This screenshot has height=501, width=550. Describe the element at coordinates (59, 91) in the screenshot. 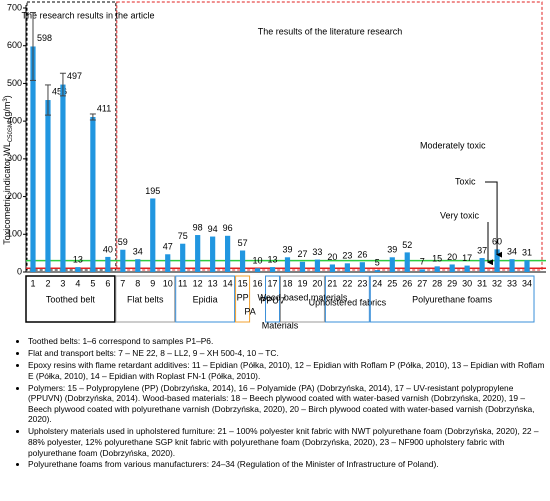

I see `value-label: 456` at that location.